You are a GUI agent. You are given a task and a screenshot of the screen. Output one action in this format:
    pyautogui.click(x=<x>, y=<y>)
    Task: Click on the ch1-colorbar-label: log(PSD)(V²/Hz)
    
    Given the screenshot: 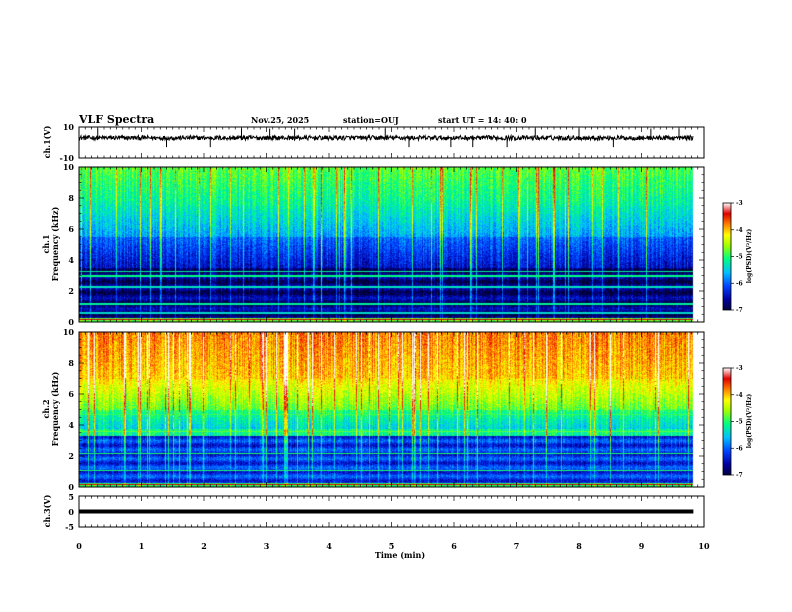 What is the action you would take?
    pyautogui.click(x=749, y=256)
    